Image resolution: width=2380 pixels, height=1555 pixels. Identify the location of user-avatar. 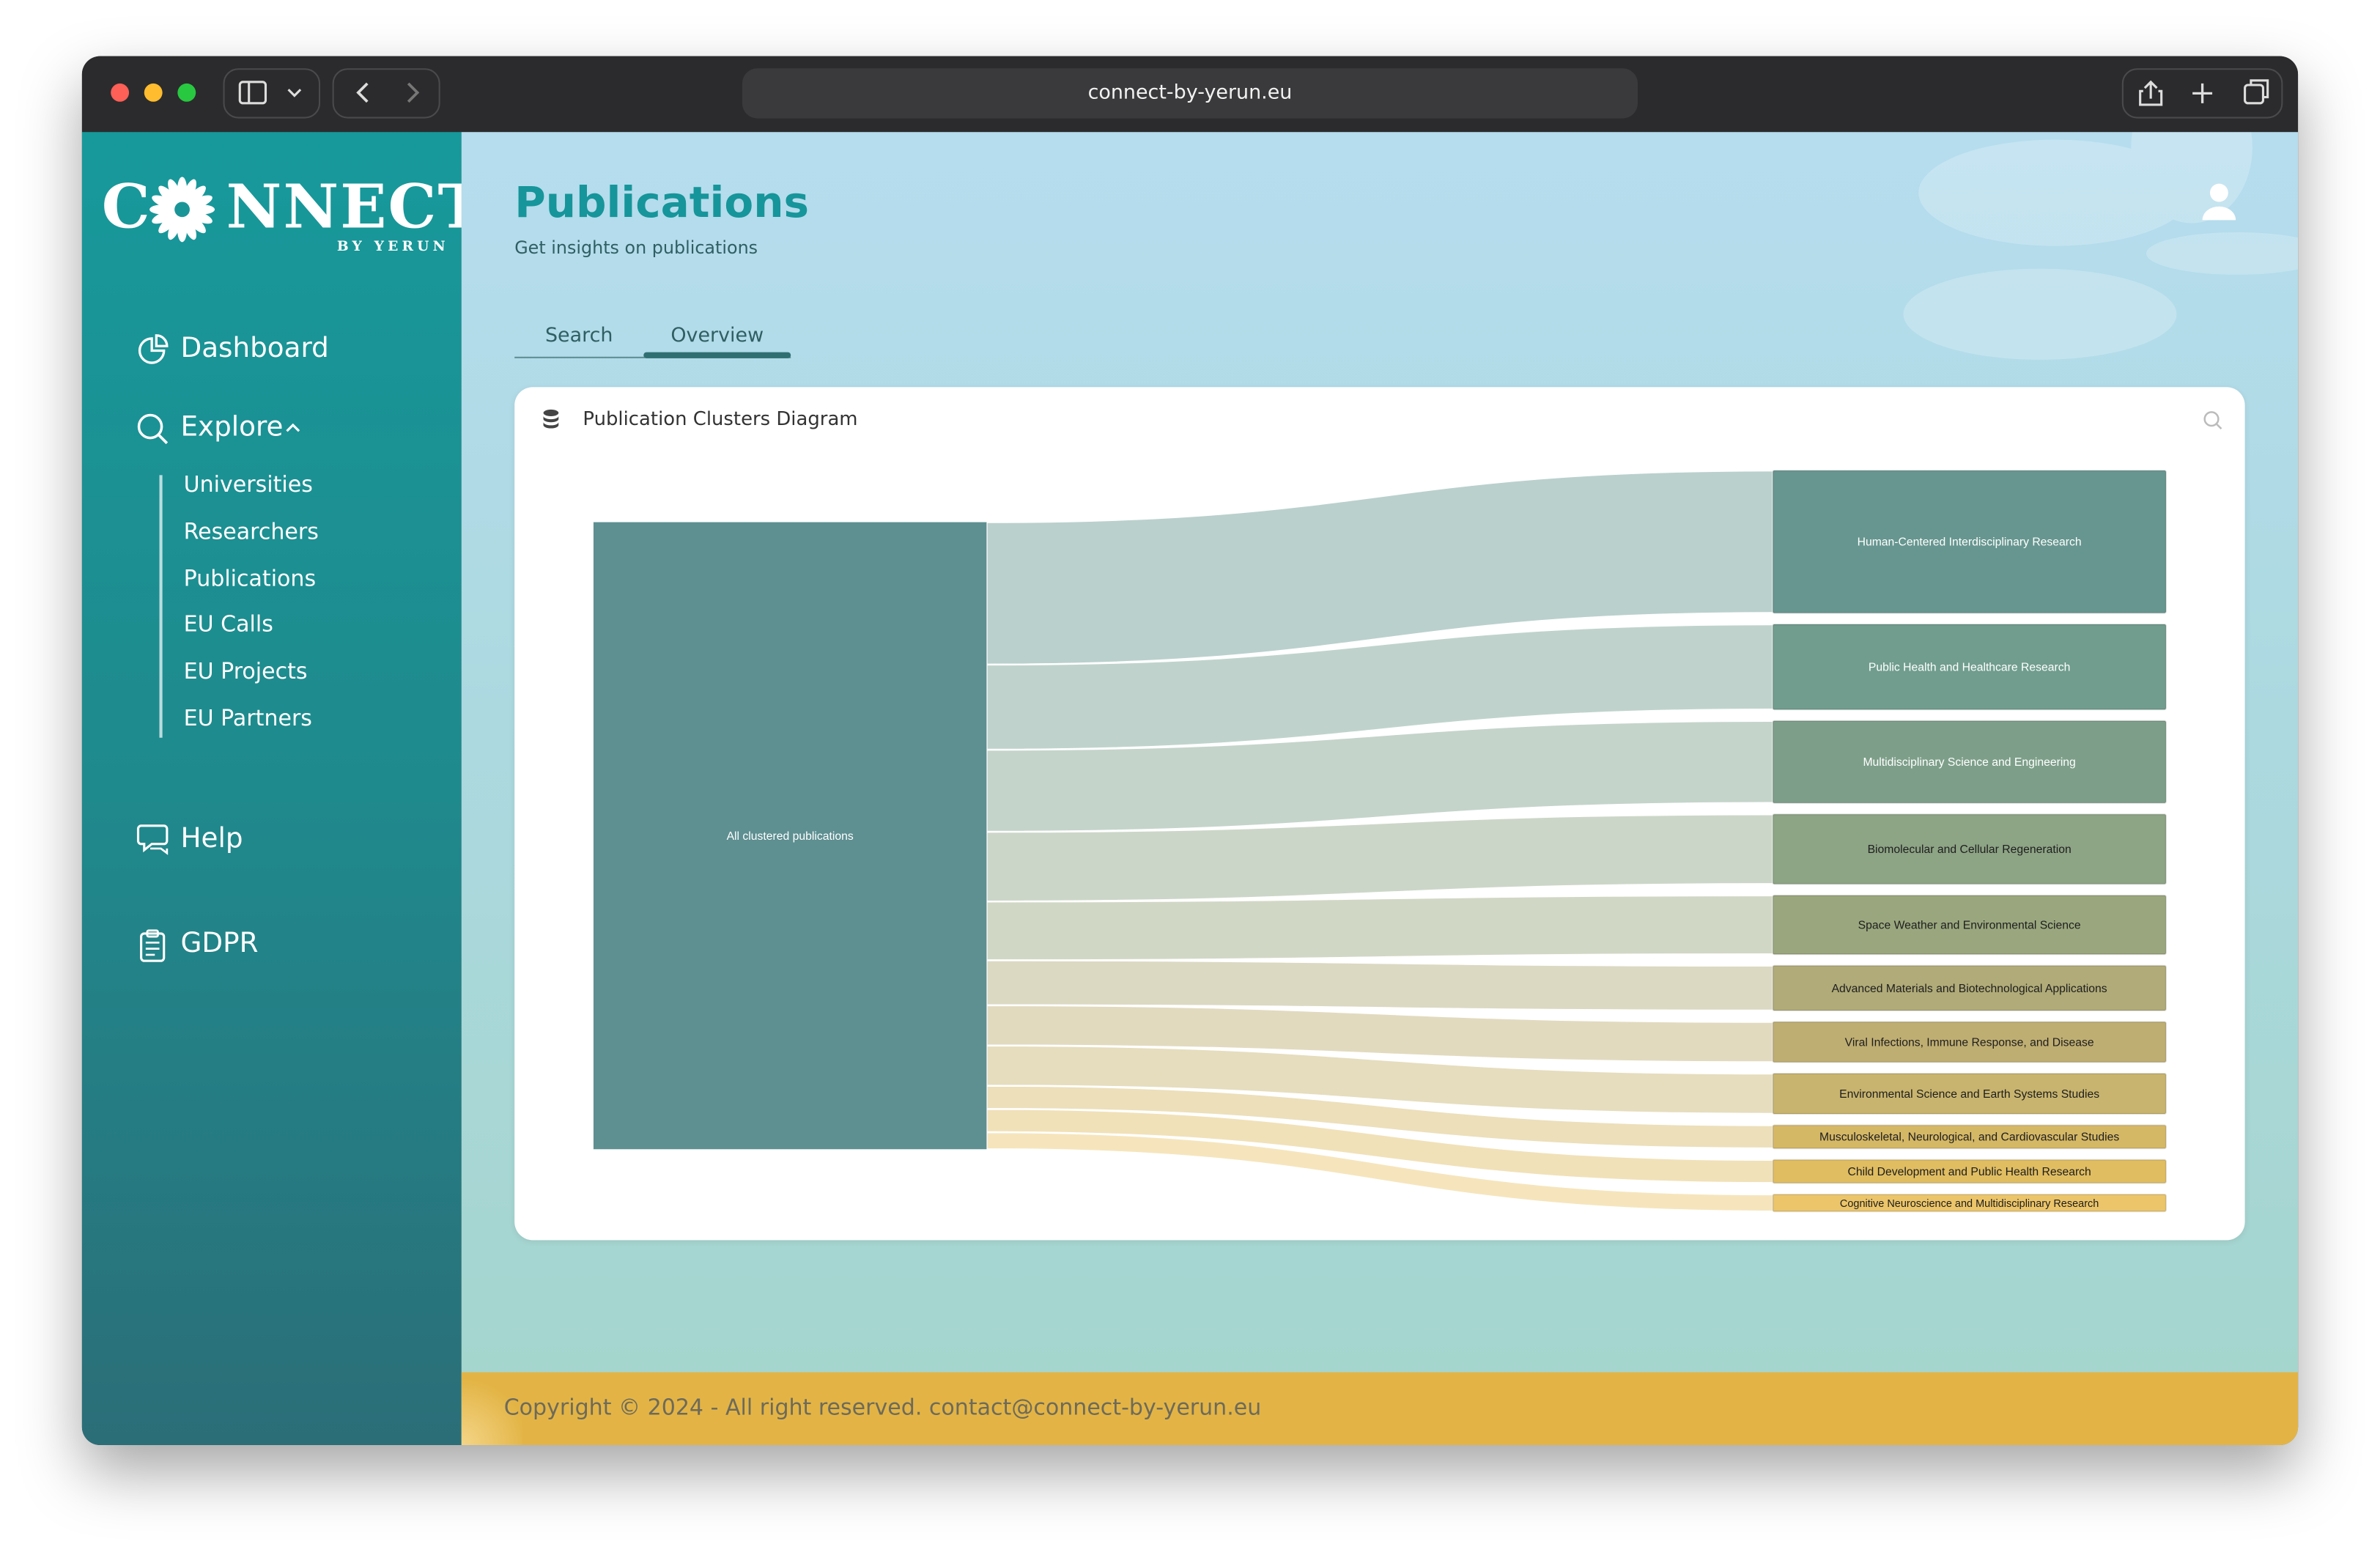
(2219, 201).